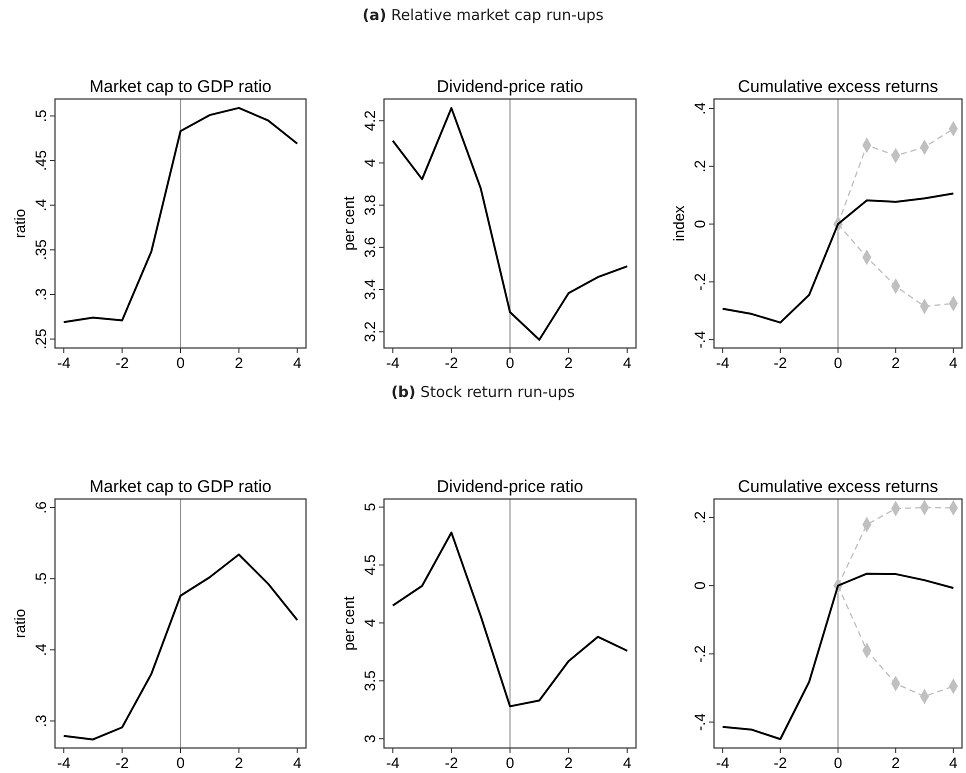  What do you see at coordinates (370, 681) in the screenshot?
I see `y-tick-label: 3.5` at bounding box center [370, 681].